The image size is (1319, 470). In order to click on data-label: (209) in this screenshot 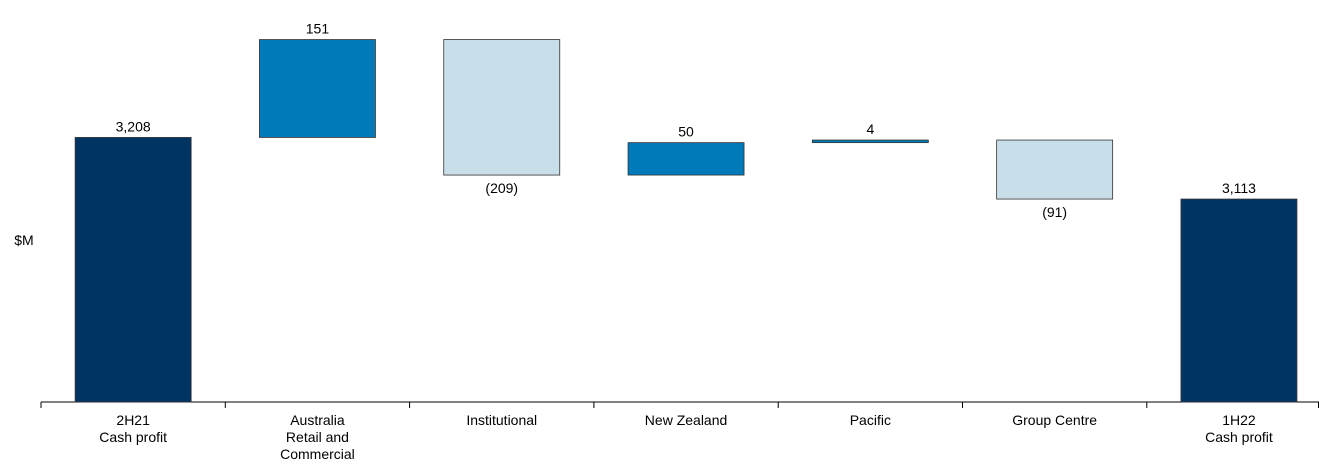, I will do `click(501, 188)`.